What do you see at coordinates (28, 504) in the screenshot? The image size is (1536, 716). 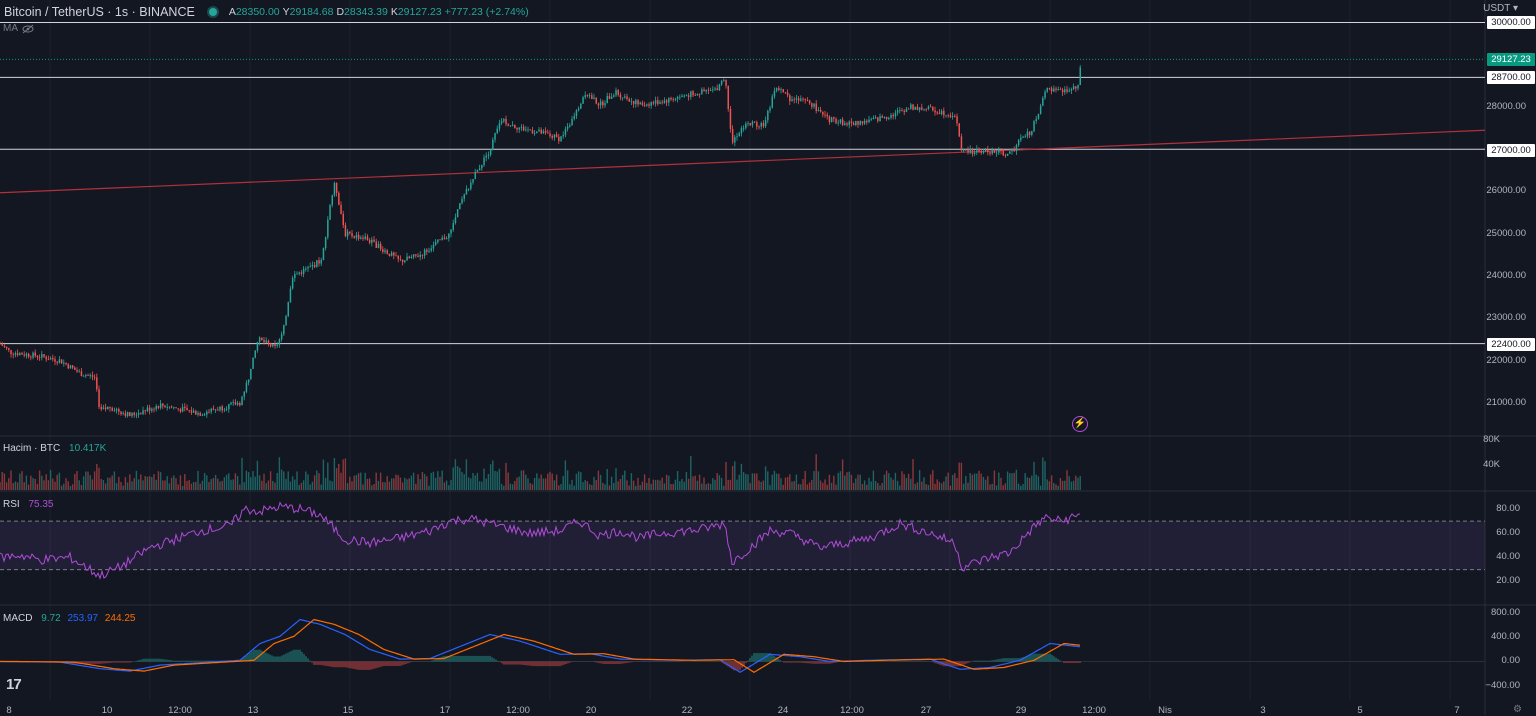 I see `rsi-legend: RSI 75.35` at bounding box center [28, 504].